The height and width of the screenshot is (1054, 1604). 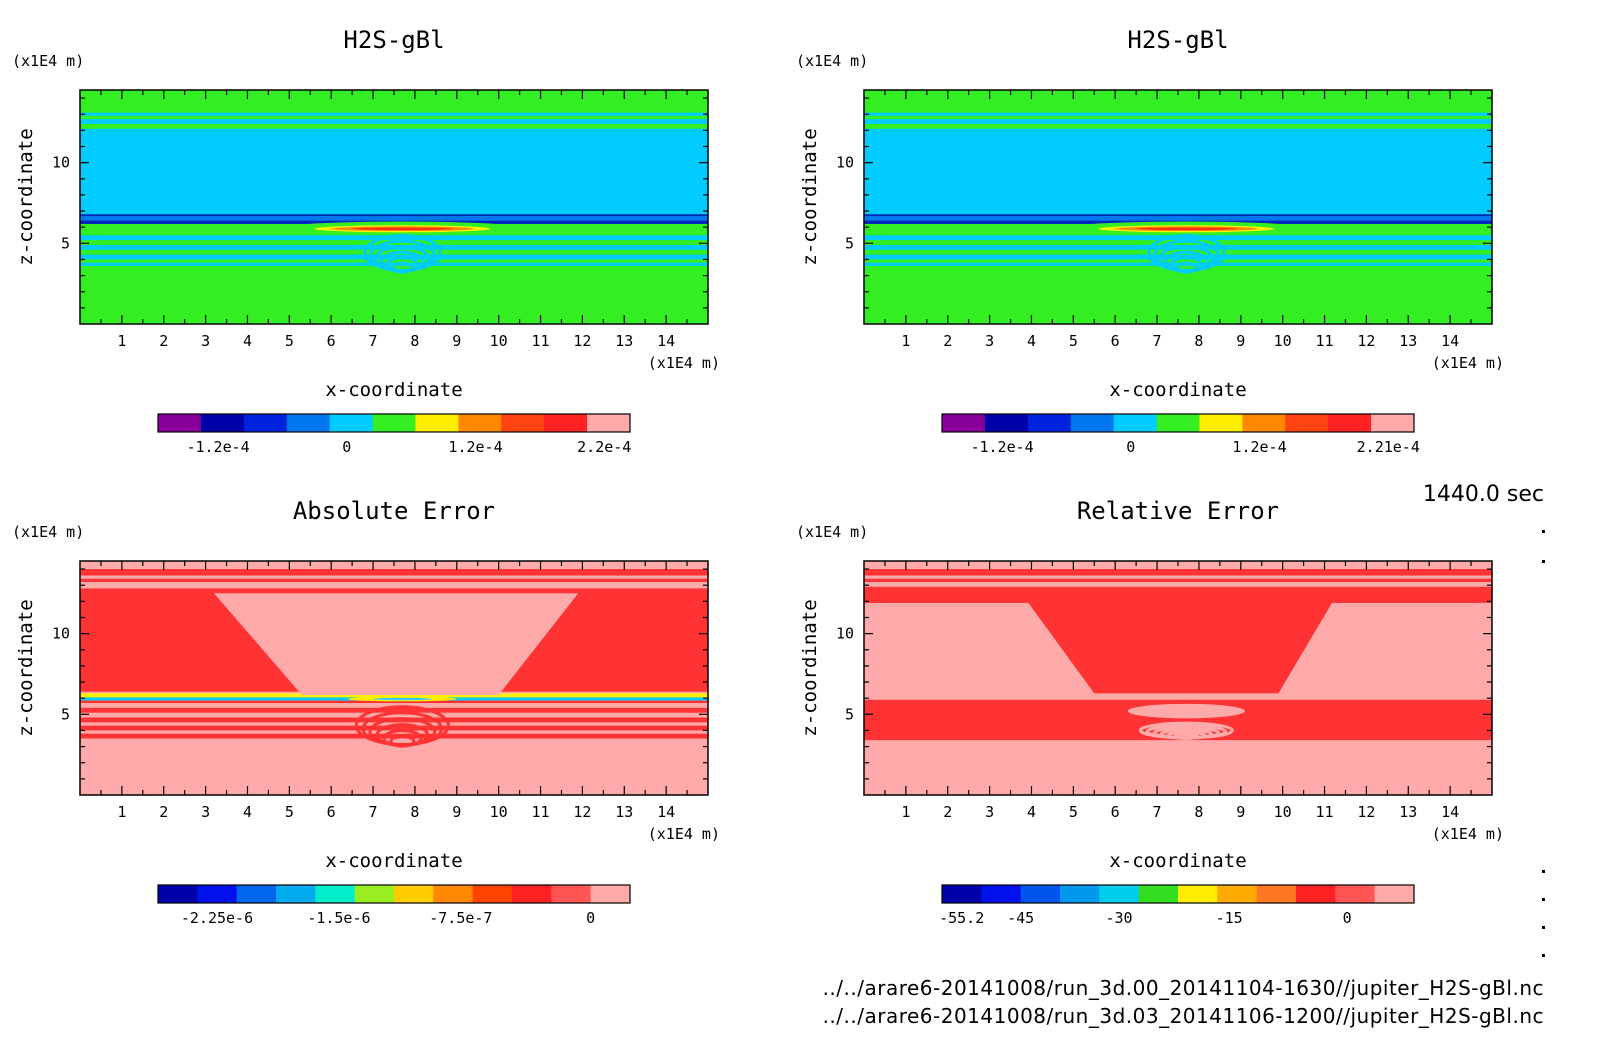 I want to click on x-tick-label: 10, so click(x=499, y=812).